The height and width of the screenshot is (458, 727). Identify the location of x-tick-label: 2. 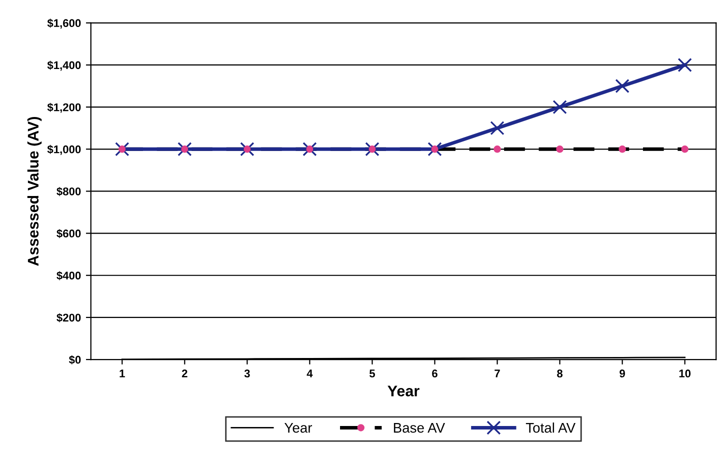
(185, 374).